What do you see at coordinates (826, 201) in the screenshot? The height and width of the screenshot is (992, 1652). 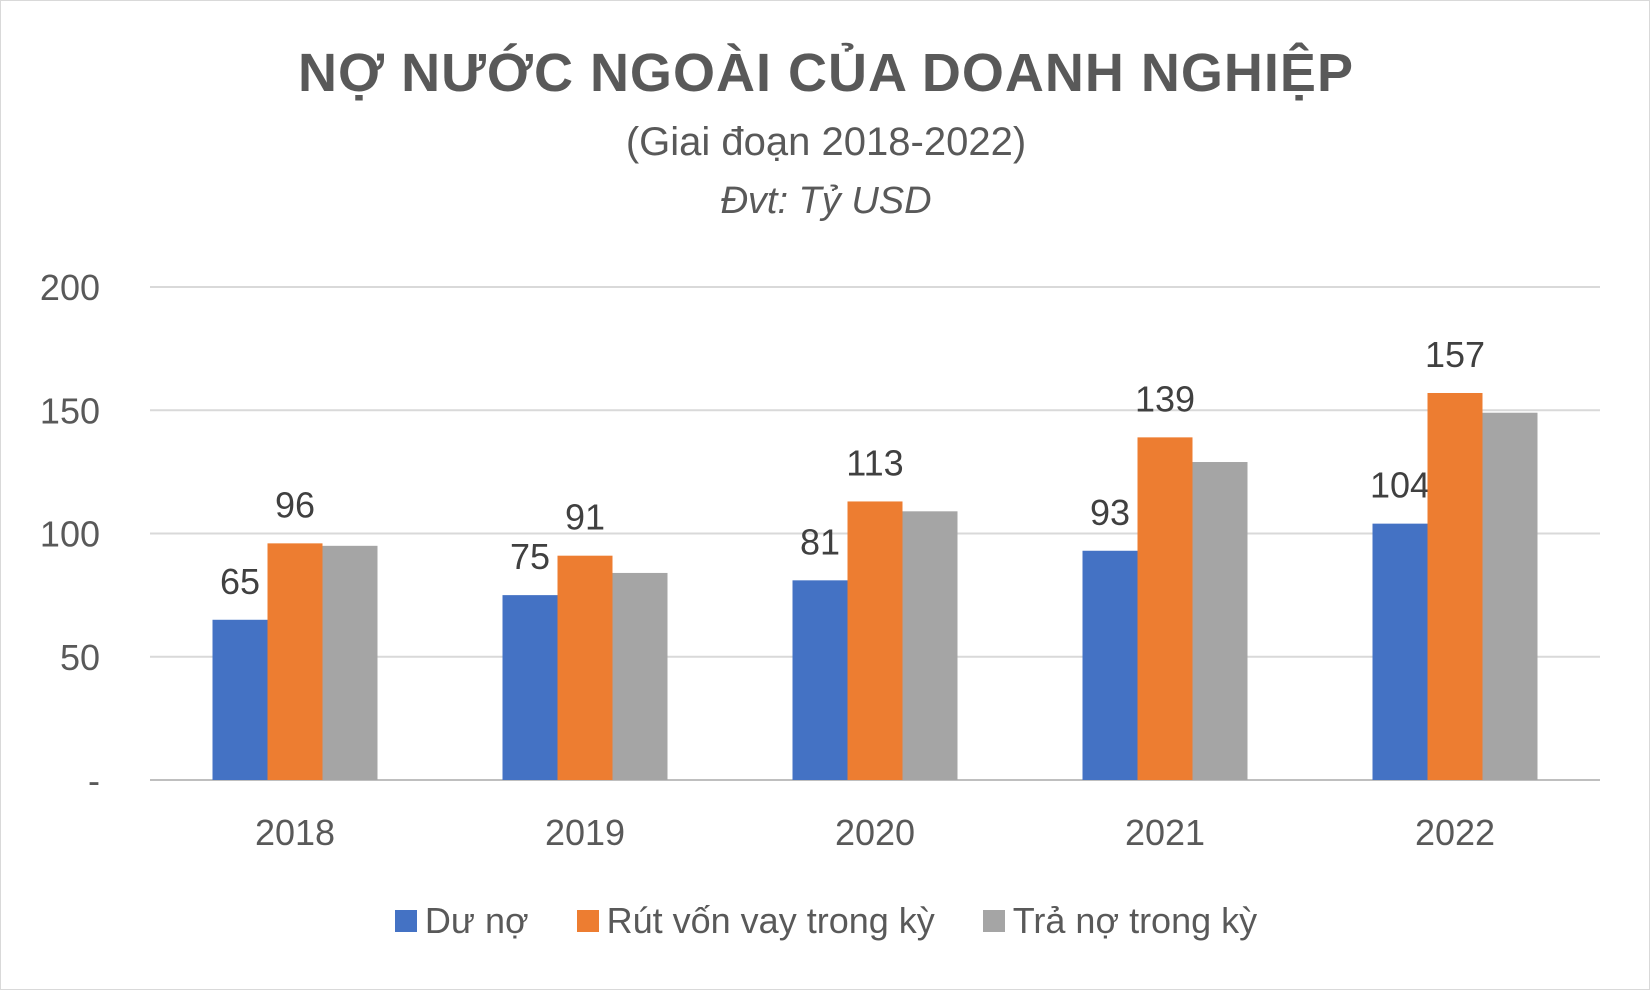 I see `chart-unit-note: Đvt: Tỷ USD` at bounding box center [826, 201].